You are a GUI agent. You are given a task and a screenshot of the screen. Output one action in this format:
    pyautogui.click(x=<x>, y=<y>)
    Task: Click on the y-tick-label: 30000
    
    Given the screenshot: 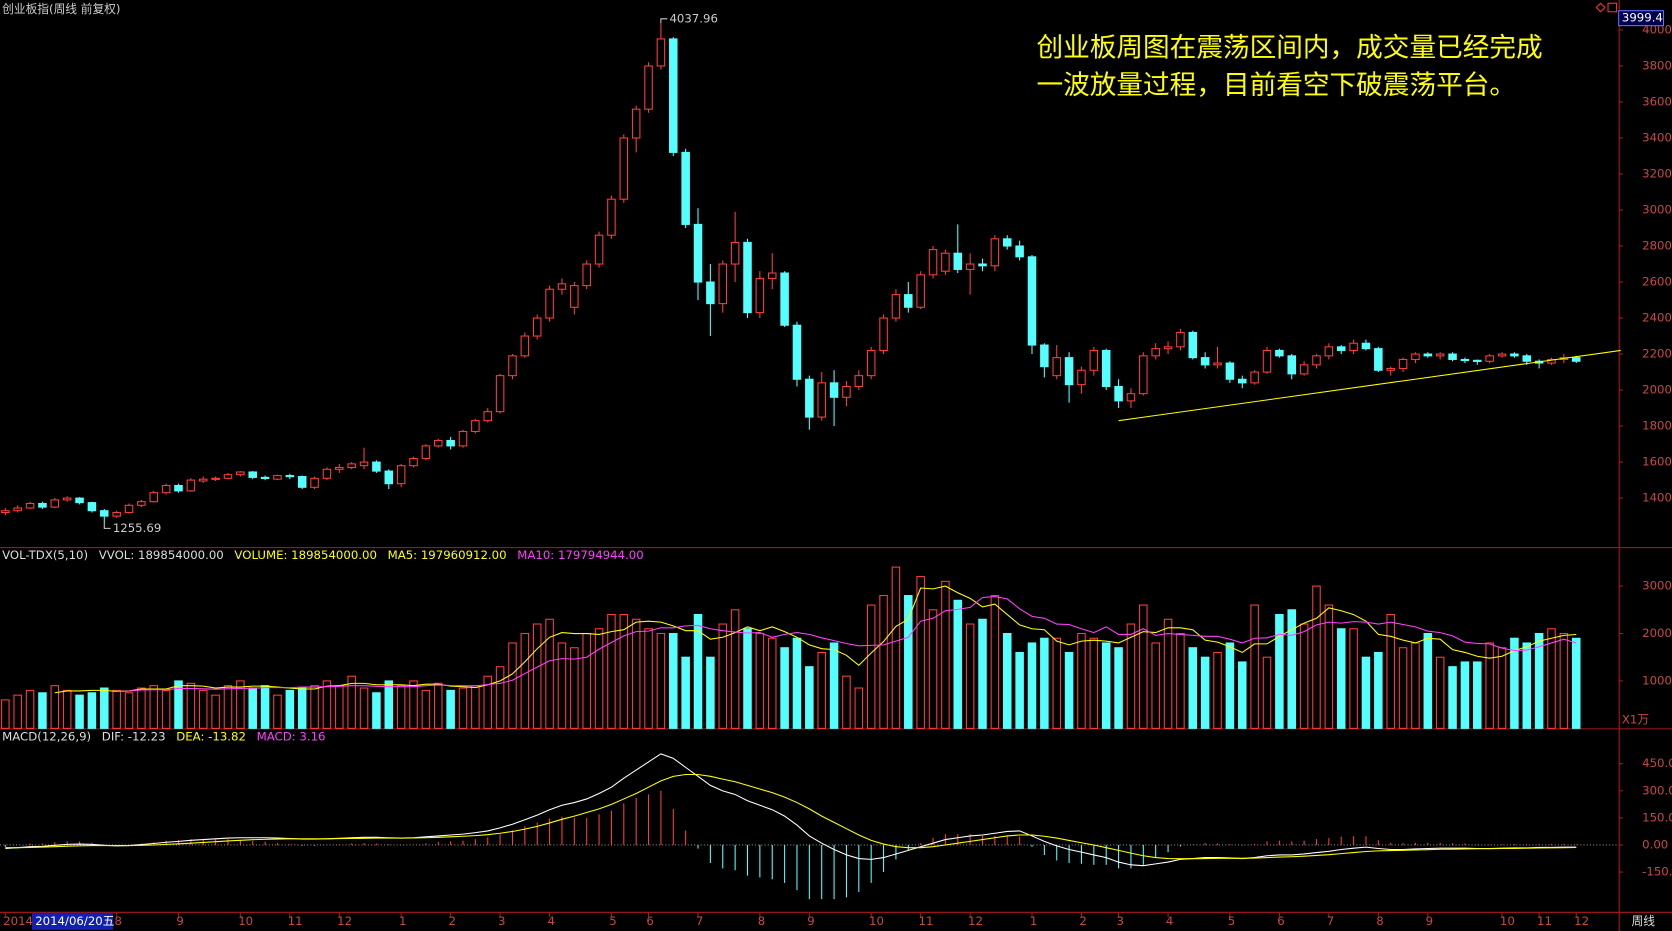 What is the action you would take?
    pyautogui.click(x=1657, y=586)
    